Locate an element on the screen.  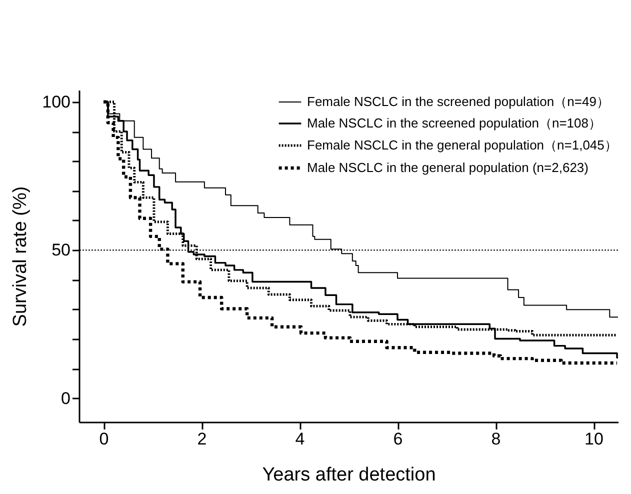
legend-label: Male NSCLC in the general population (n=2,623) is located at coordinates (447, 167).